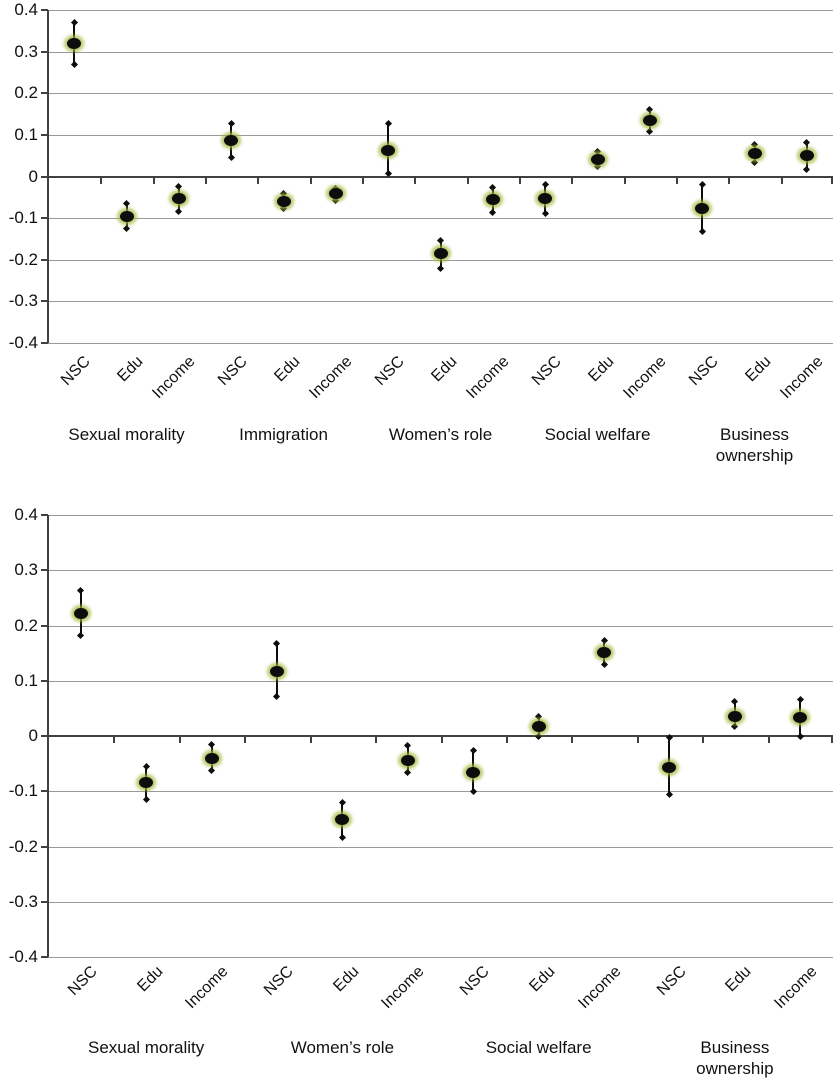 The width and height of the screenshot is (833, 1085). I want to click on x-category-label-text: NSC, so click(82, 981).